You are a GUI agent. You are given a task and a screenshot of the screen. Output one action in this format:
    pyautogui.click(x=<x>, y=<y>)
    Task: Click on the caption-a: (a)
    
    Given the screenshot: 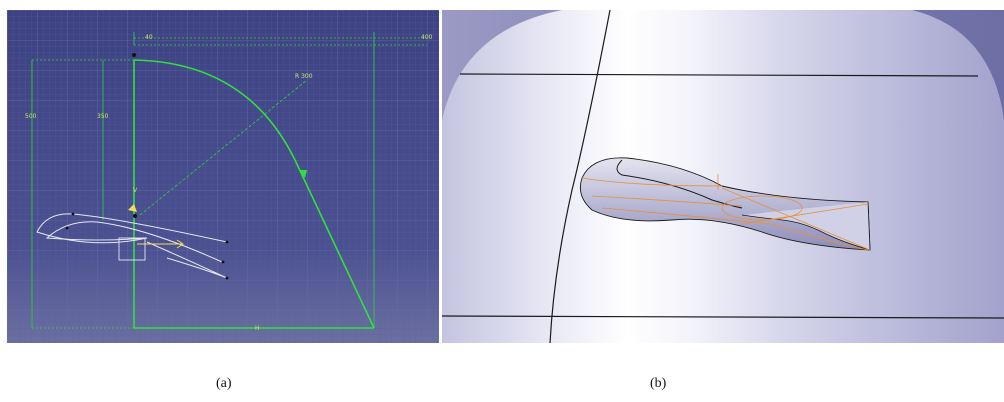 What is the action you would take?
    pyautogui.click(x=224, y=383)
    